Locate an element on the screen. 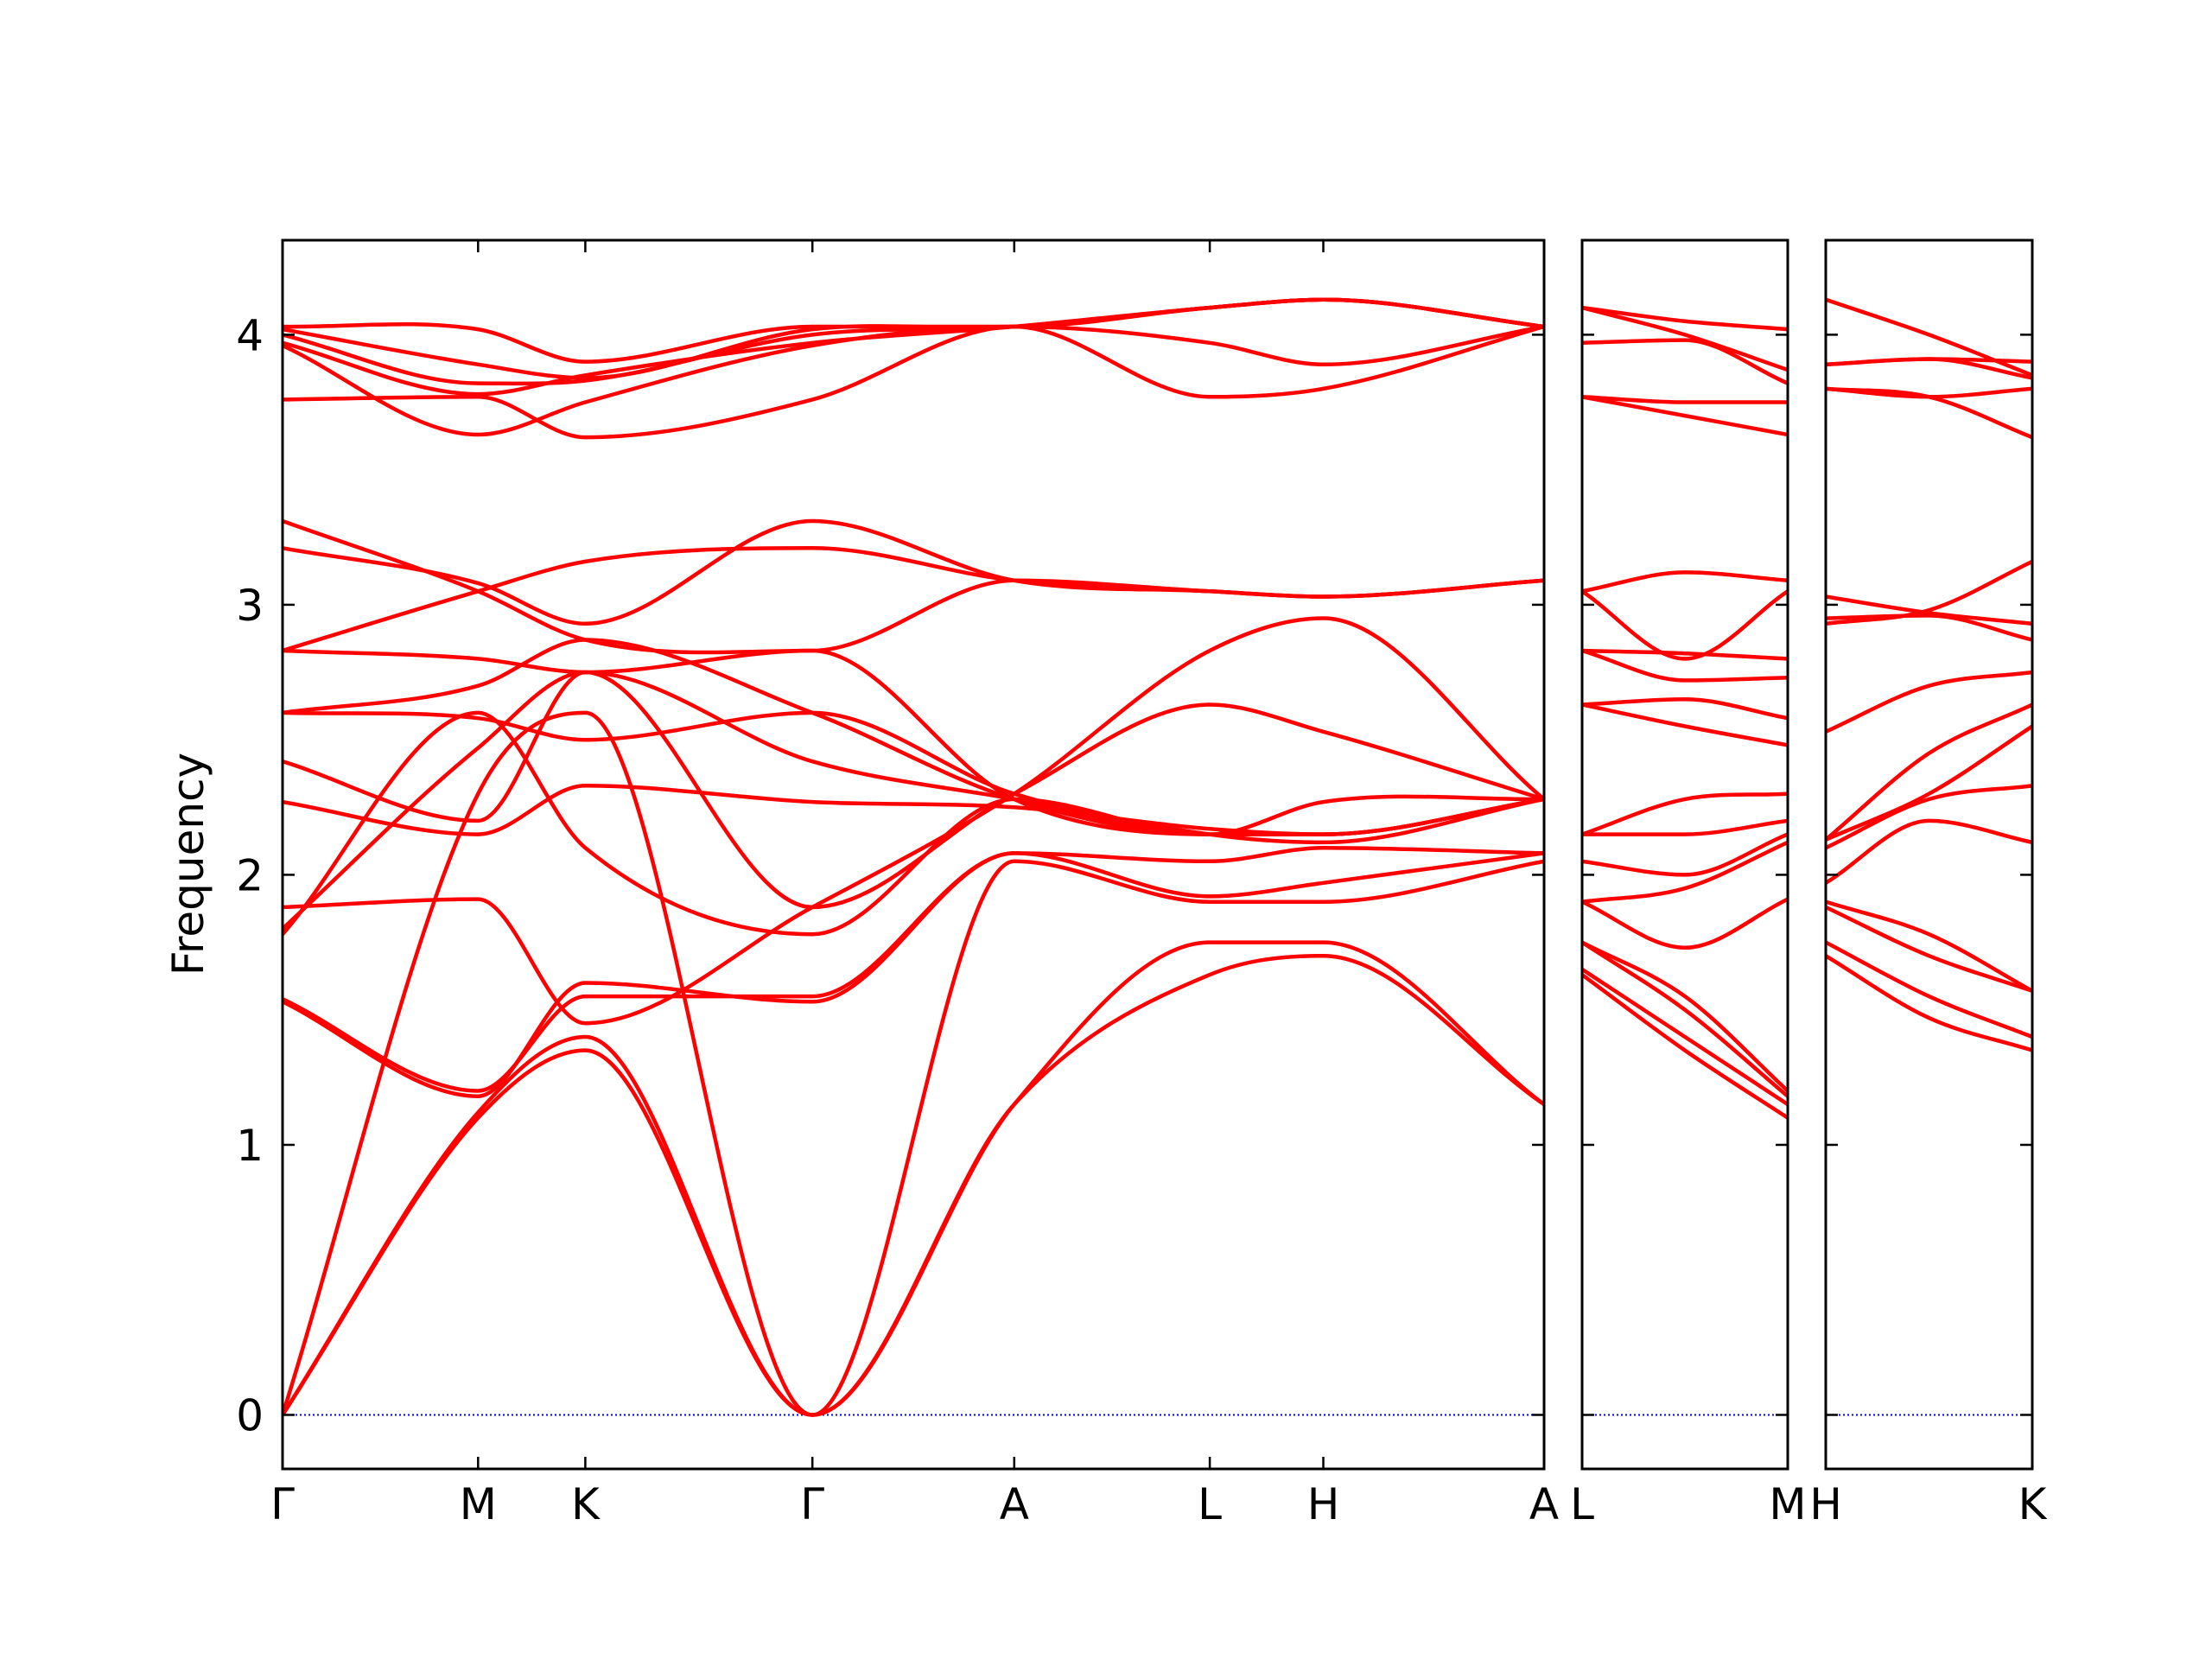 This screenshot has width=2212, height=1659. y-tick-label: 3 is located at coordinates (250, 606).